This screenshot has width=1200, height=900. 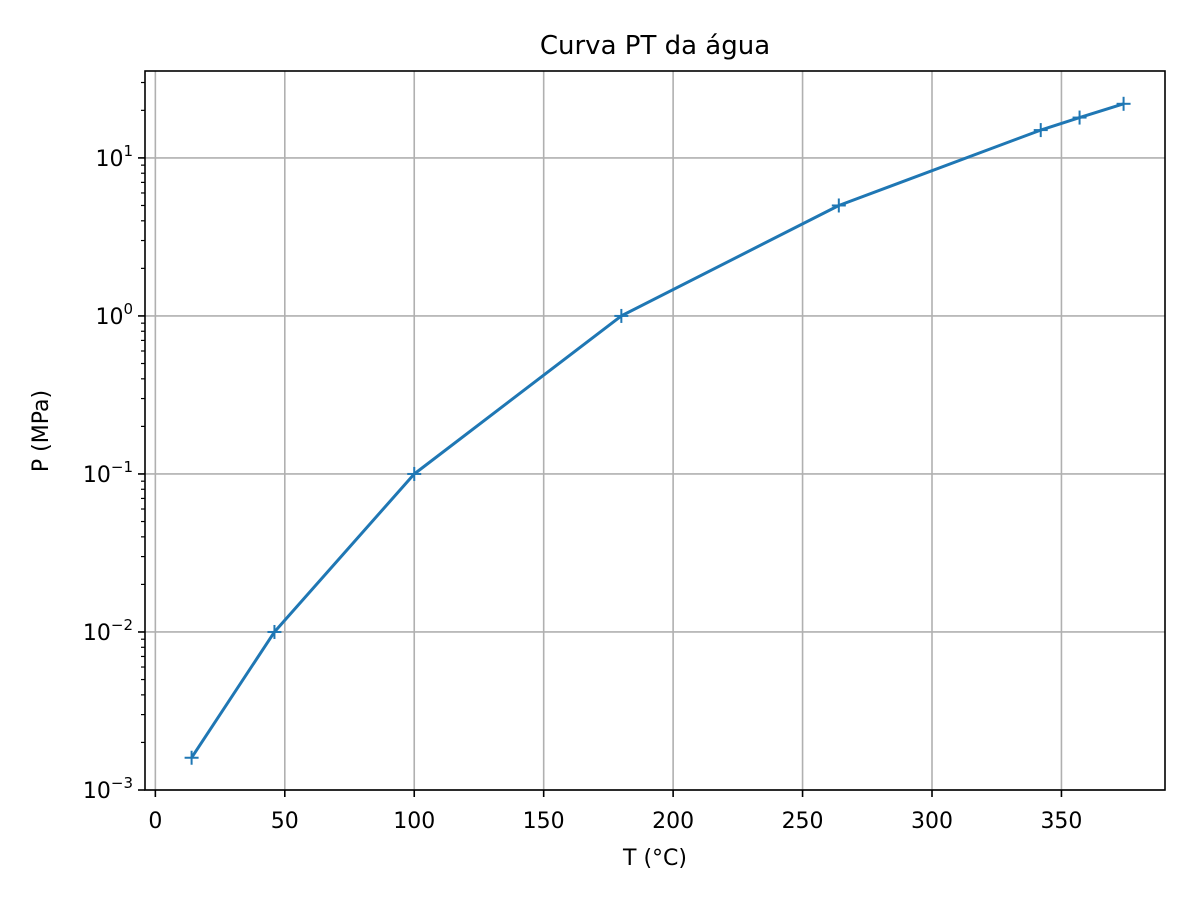 I want to click on x-axis-label: T (°C), so click(x=654, y=858).